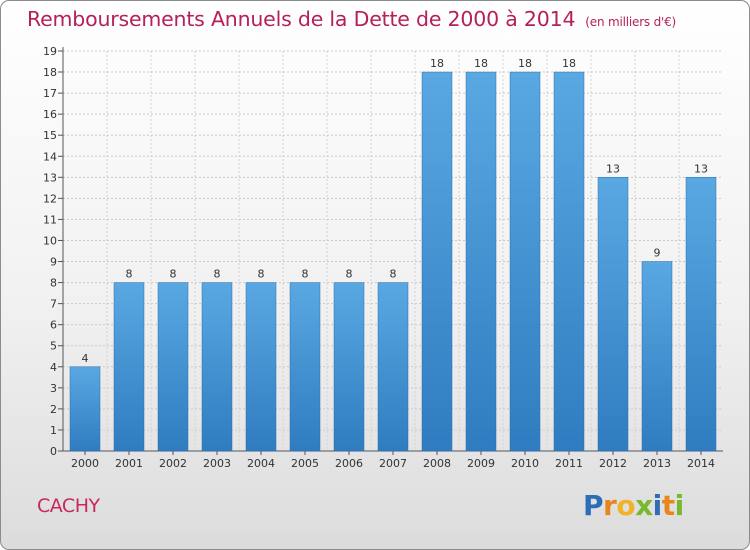 This screenshot has width=750, height=550. What do you see at coordinates (129, 463) in the screenshot?
I see `x-tick-label: 2001` at bounding box center [129, 463].